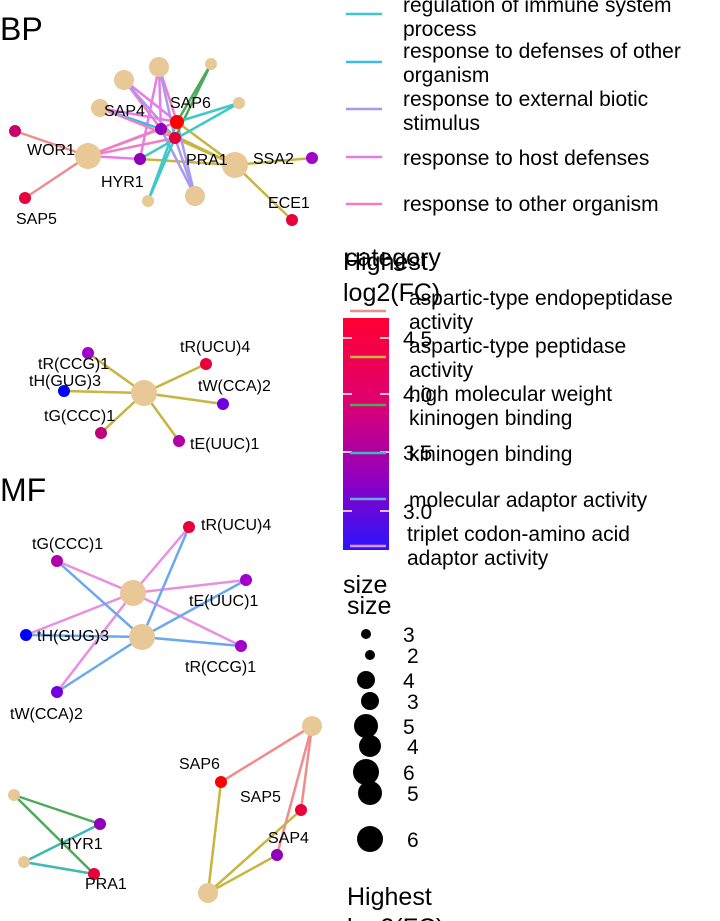 Image resolution: width=720 pixels, height=921 pixels. Describe the element at coordinates (413, 747) in the screenshot. I see `size-legend-label: 4` at that location.